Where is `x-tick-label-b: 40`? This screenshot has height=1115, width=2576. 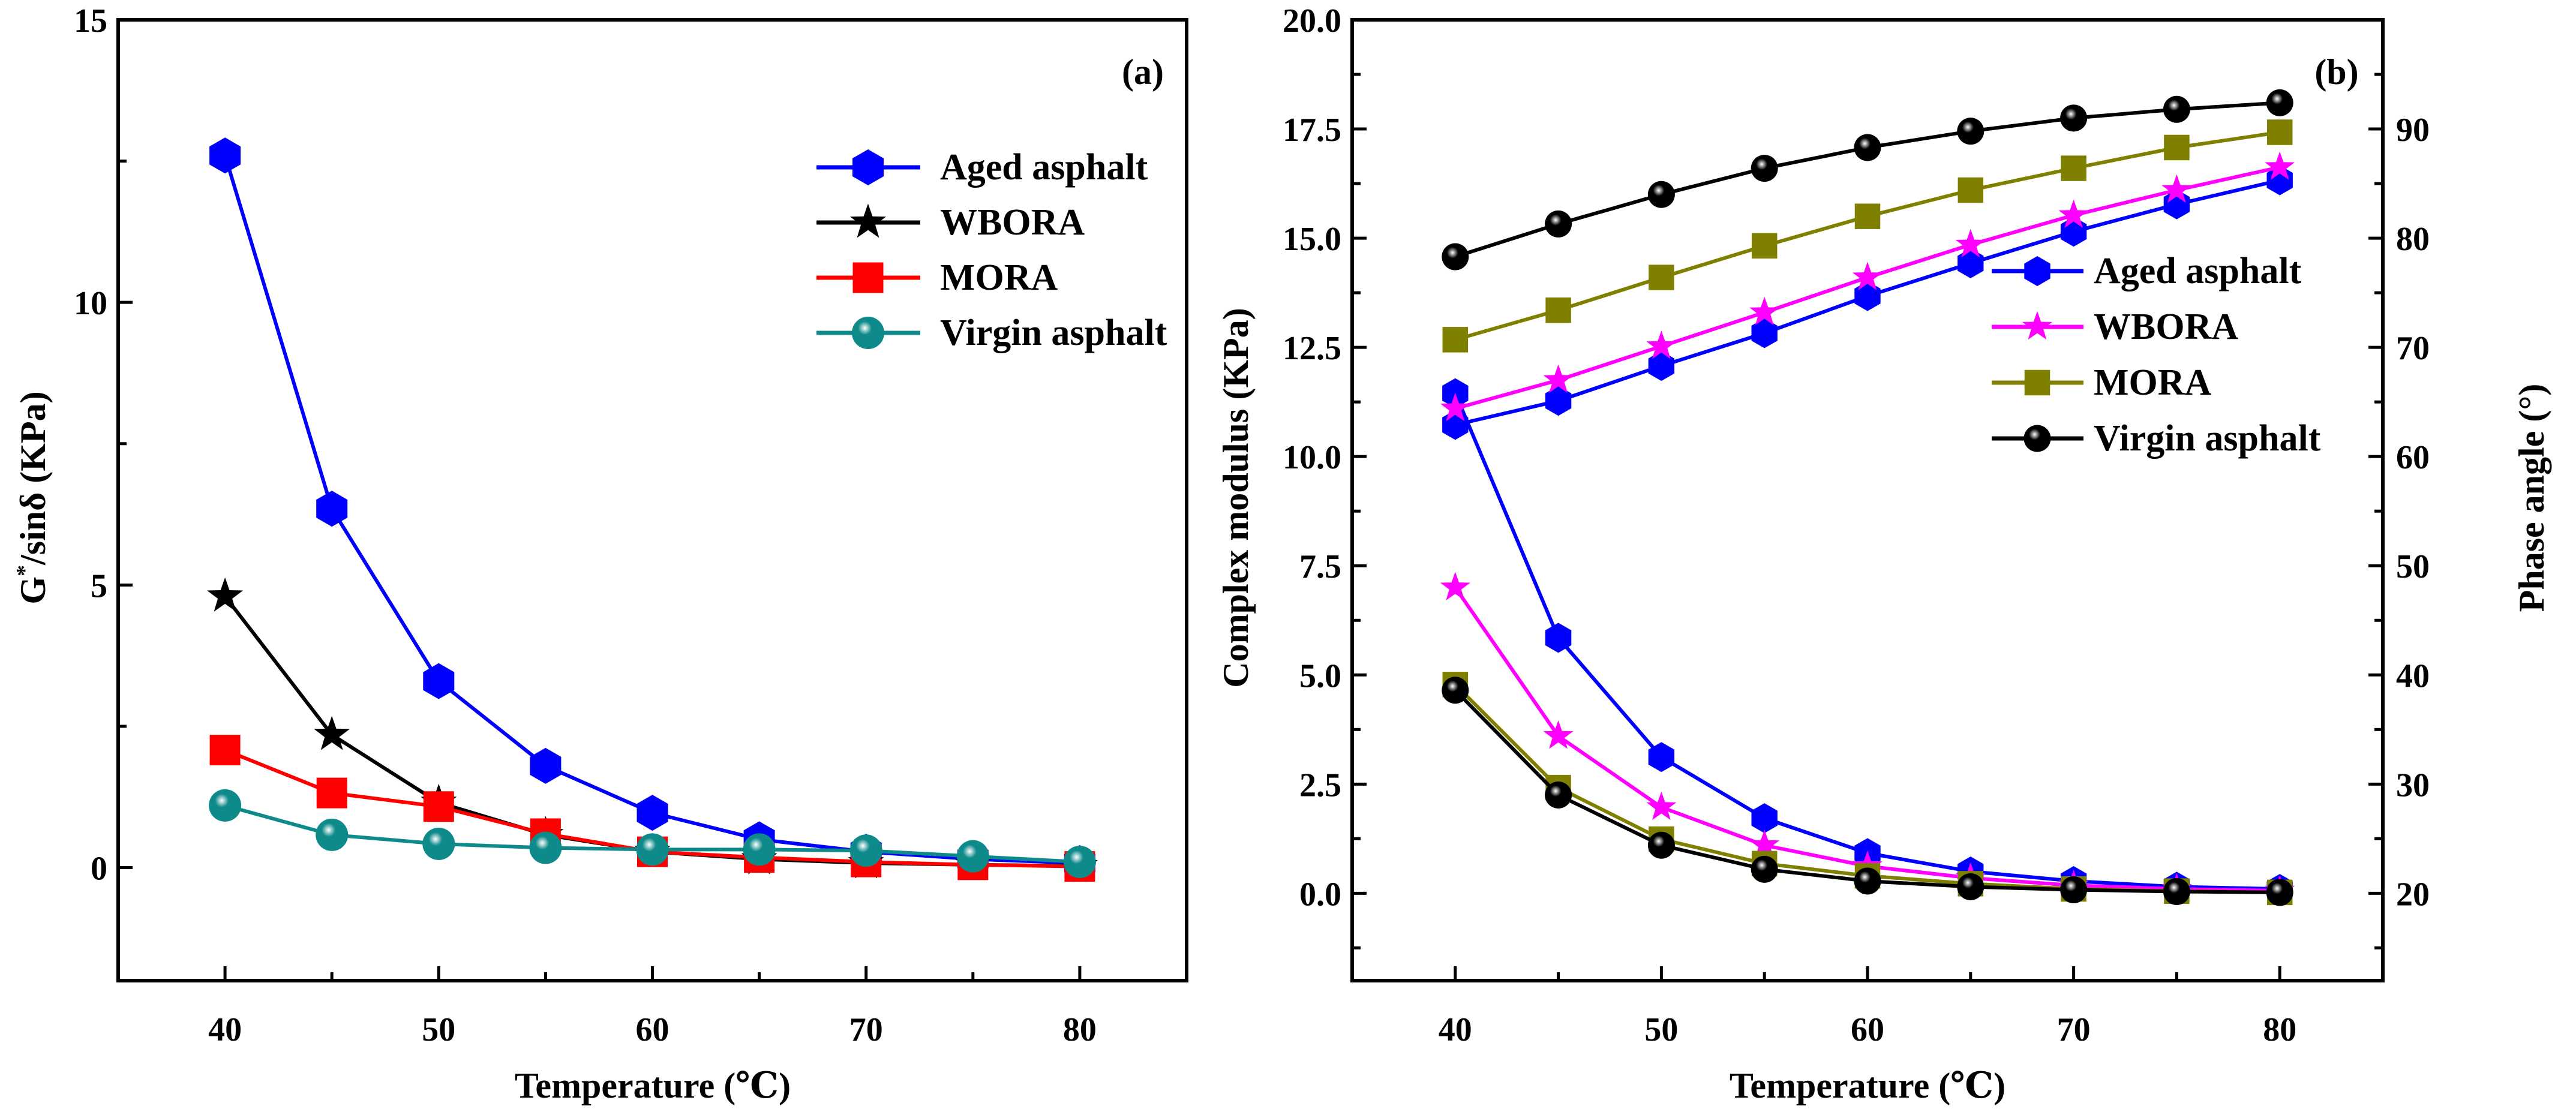
x-tick-label-b: 40 is located at coordinates (1456, 1029).